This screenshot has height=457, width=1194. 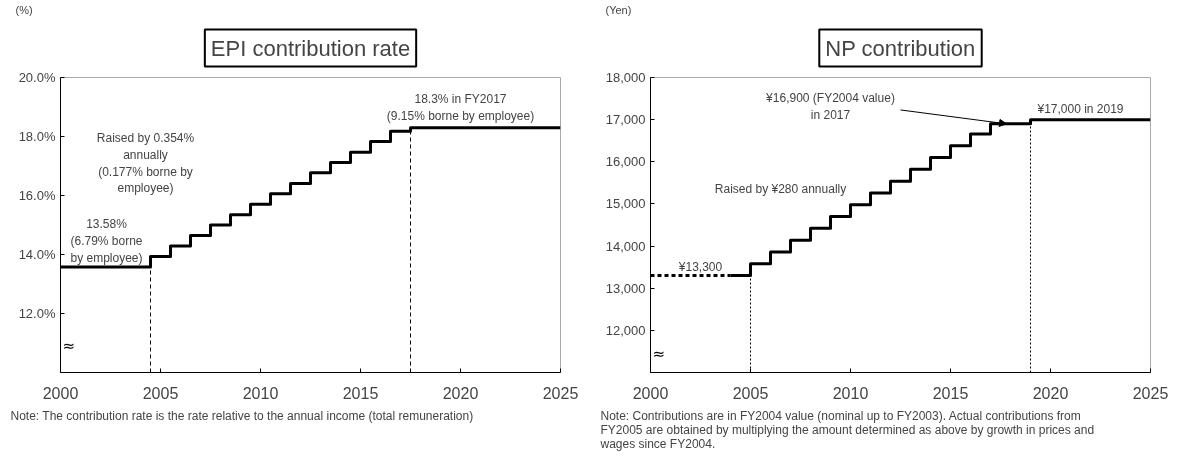 I want to click on y-tick-label: 18.0%, so click(x=37, y=136).